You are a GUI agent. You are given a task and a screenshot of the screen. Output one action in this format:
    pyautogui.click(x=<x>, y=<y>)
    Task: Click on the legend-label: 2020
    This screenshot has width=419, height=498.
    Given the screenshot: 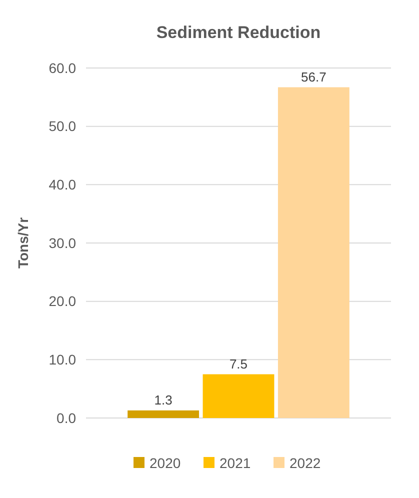 What is the action you would take?
    pyautogui.click(x=165, y=462)
    